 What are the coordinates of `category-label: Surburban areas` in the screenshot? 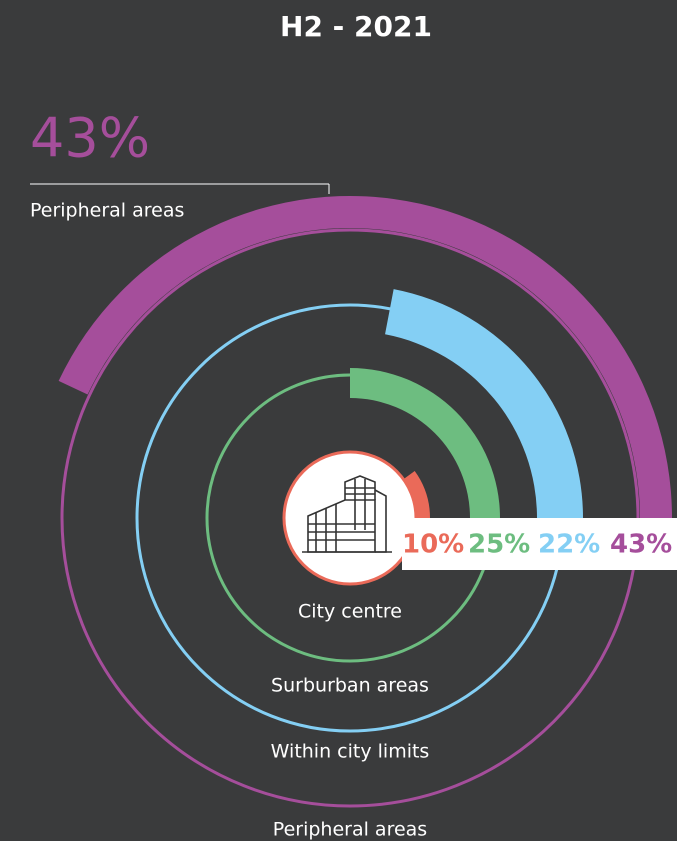 It's located at (350, 686).